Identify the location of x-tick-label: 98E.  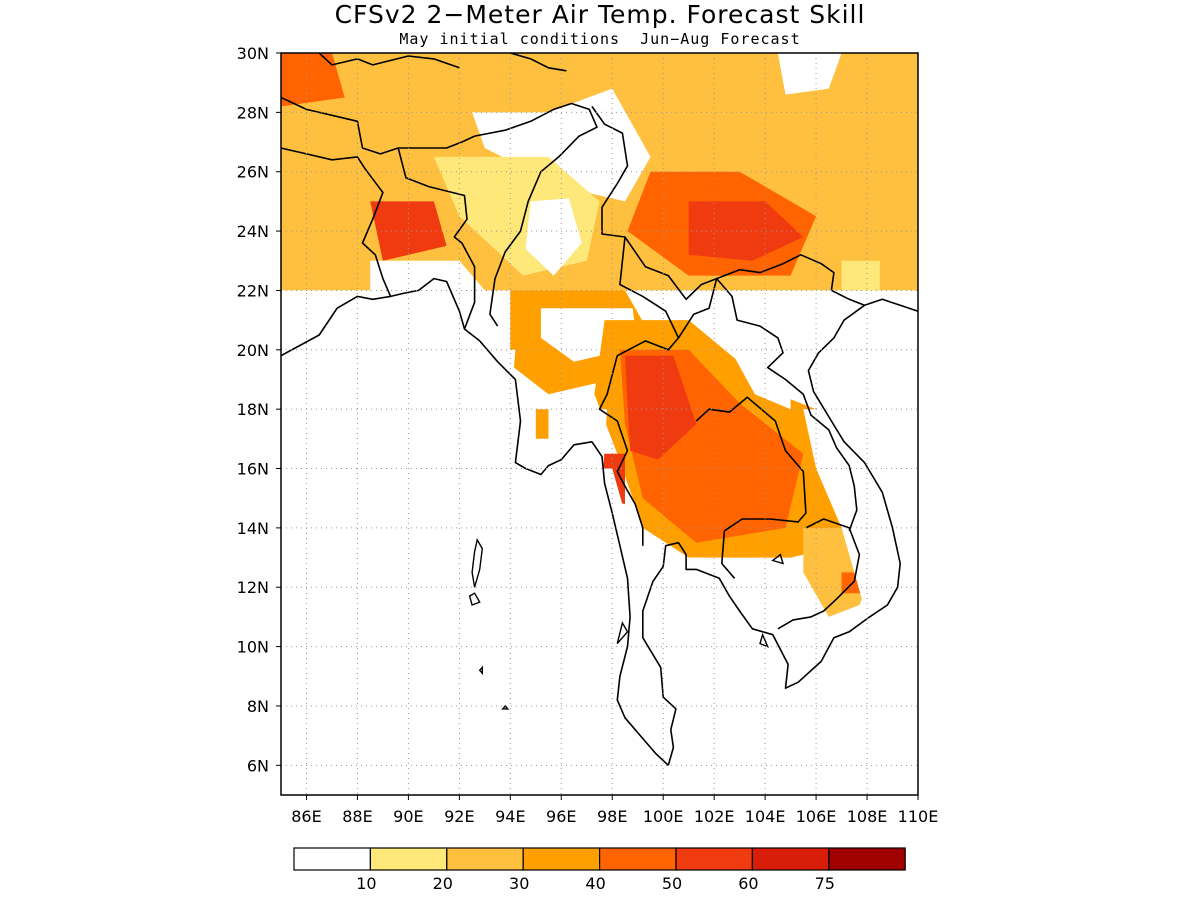
(612, 816).